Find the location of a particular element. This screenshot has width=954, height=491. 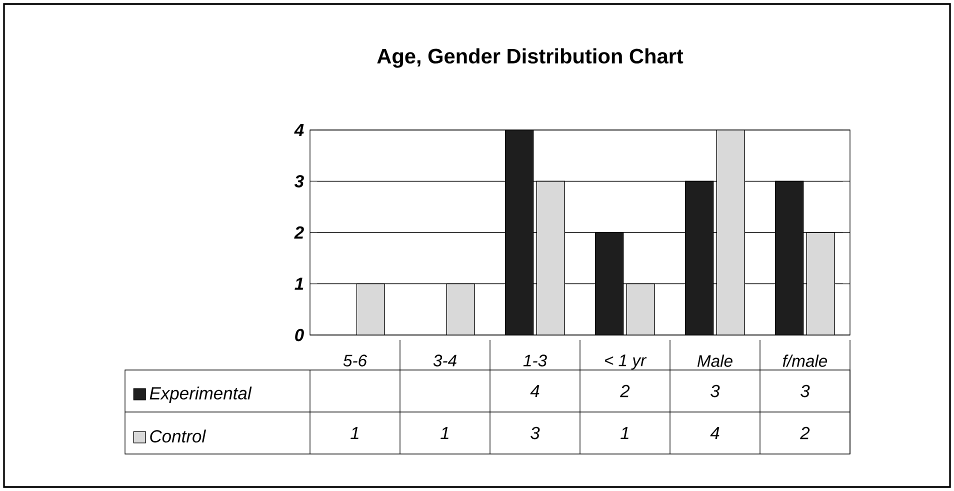

legend-label: Experimental is located at coordinates (201, 394).